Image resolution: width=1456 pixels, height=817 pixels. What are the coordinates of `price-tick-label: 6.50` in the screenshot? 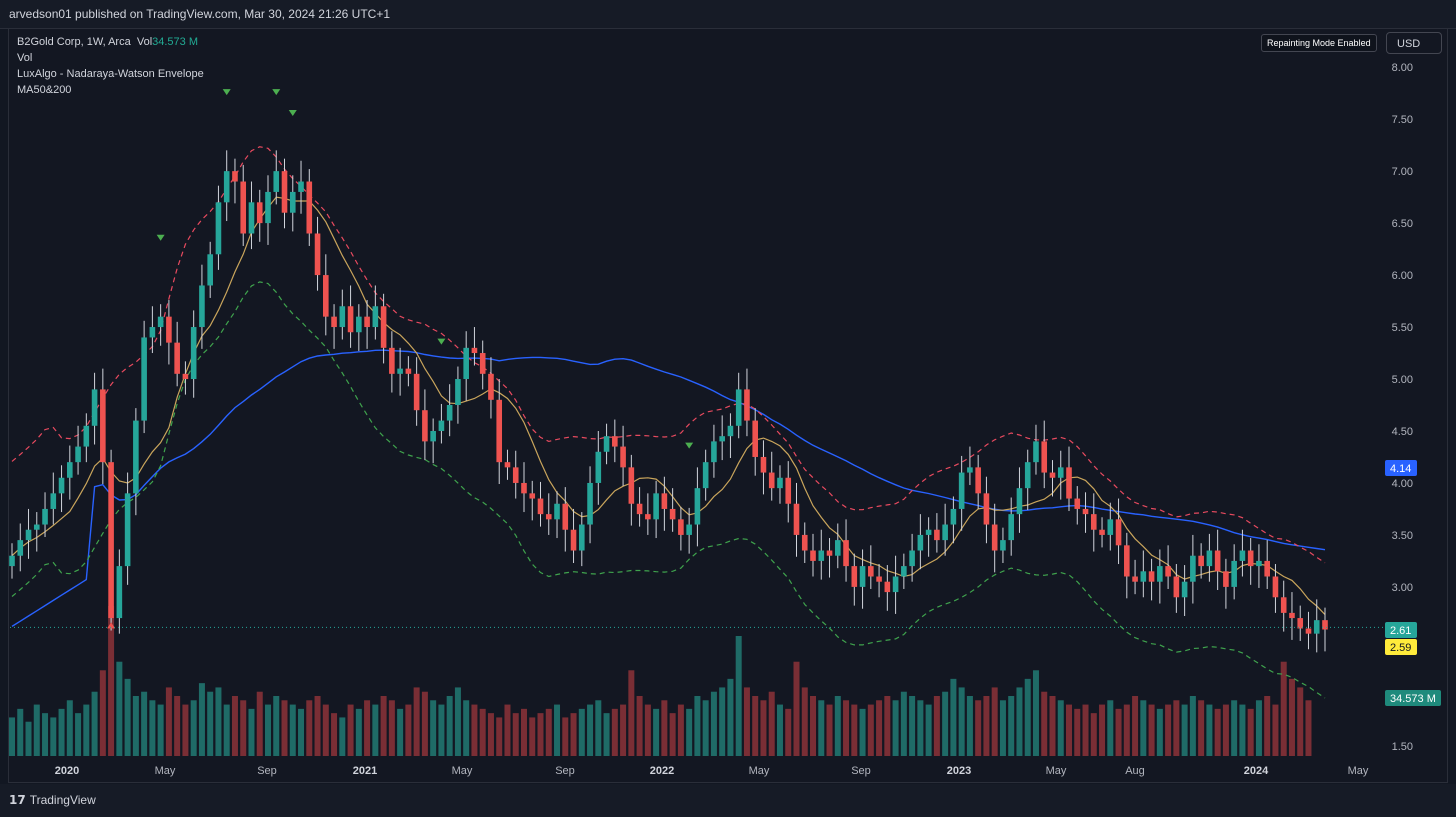 It's located at (1402, 224).